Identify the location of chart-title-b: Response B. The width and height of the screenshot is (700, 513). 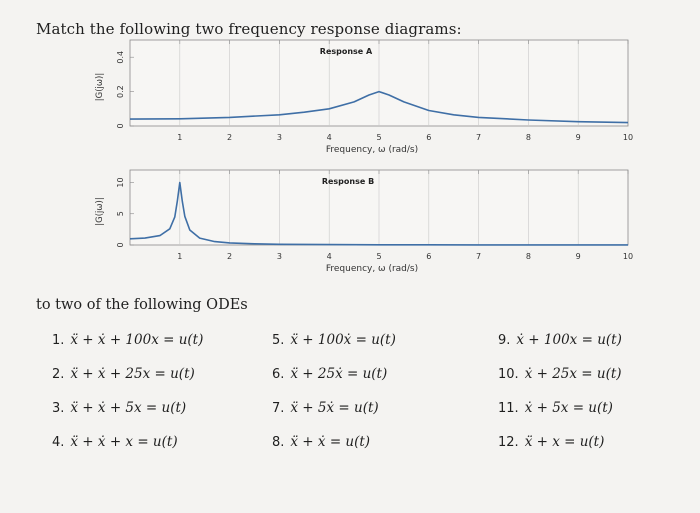
(348, 181).